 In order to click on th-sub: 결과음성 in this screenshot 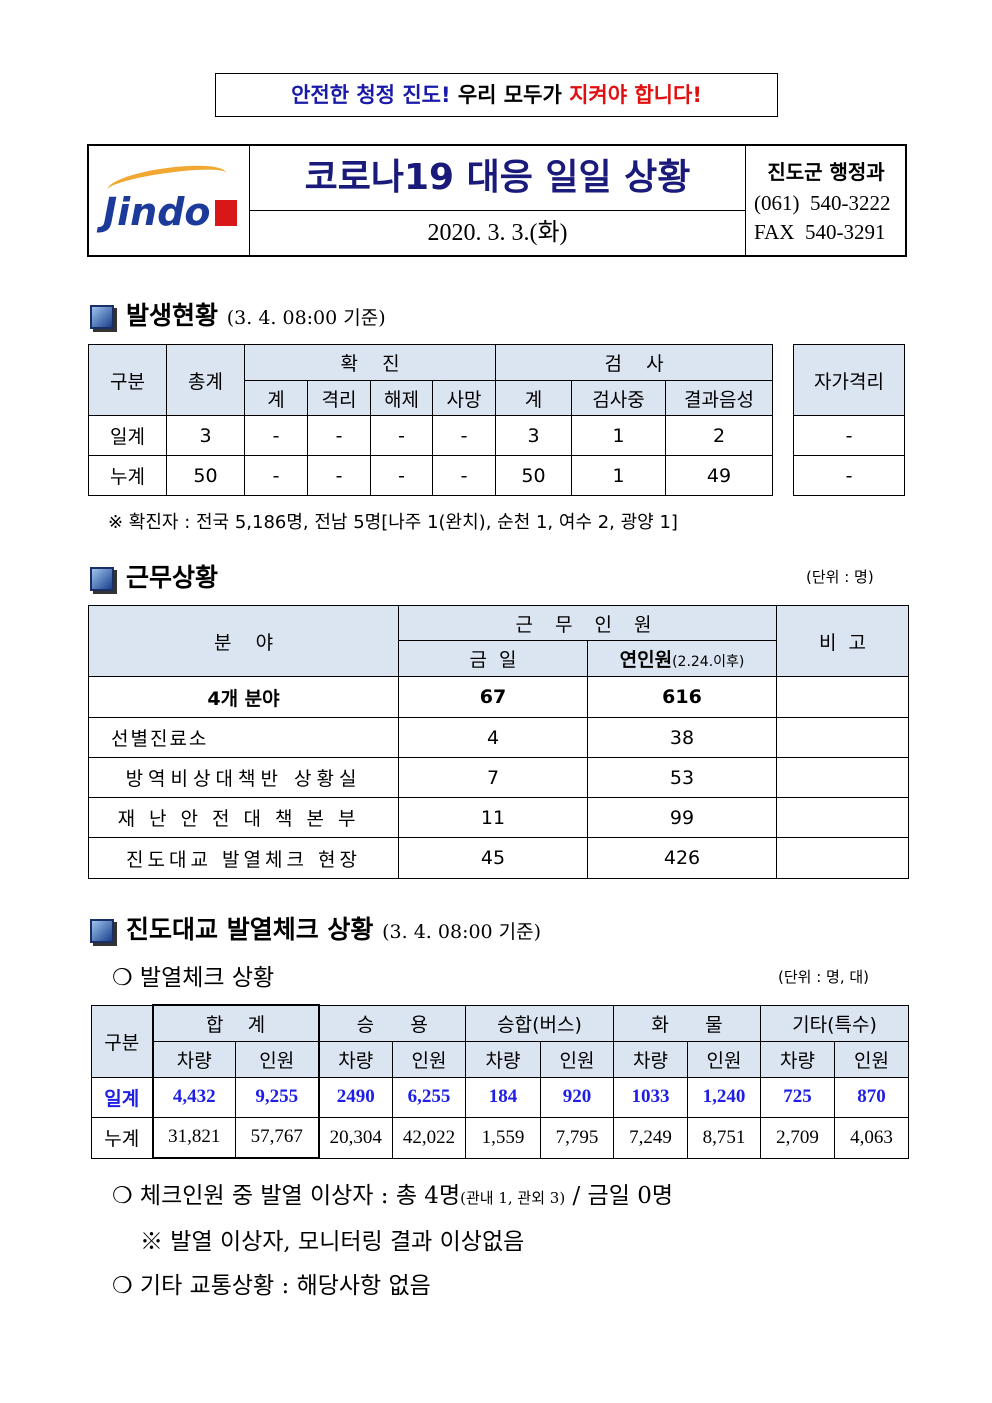, I will do `click(719, 398)`.